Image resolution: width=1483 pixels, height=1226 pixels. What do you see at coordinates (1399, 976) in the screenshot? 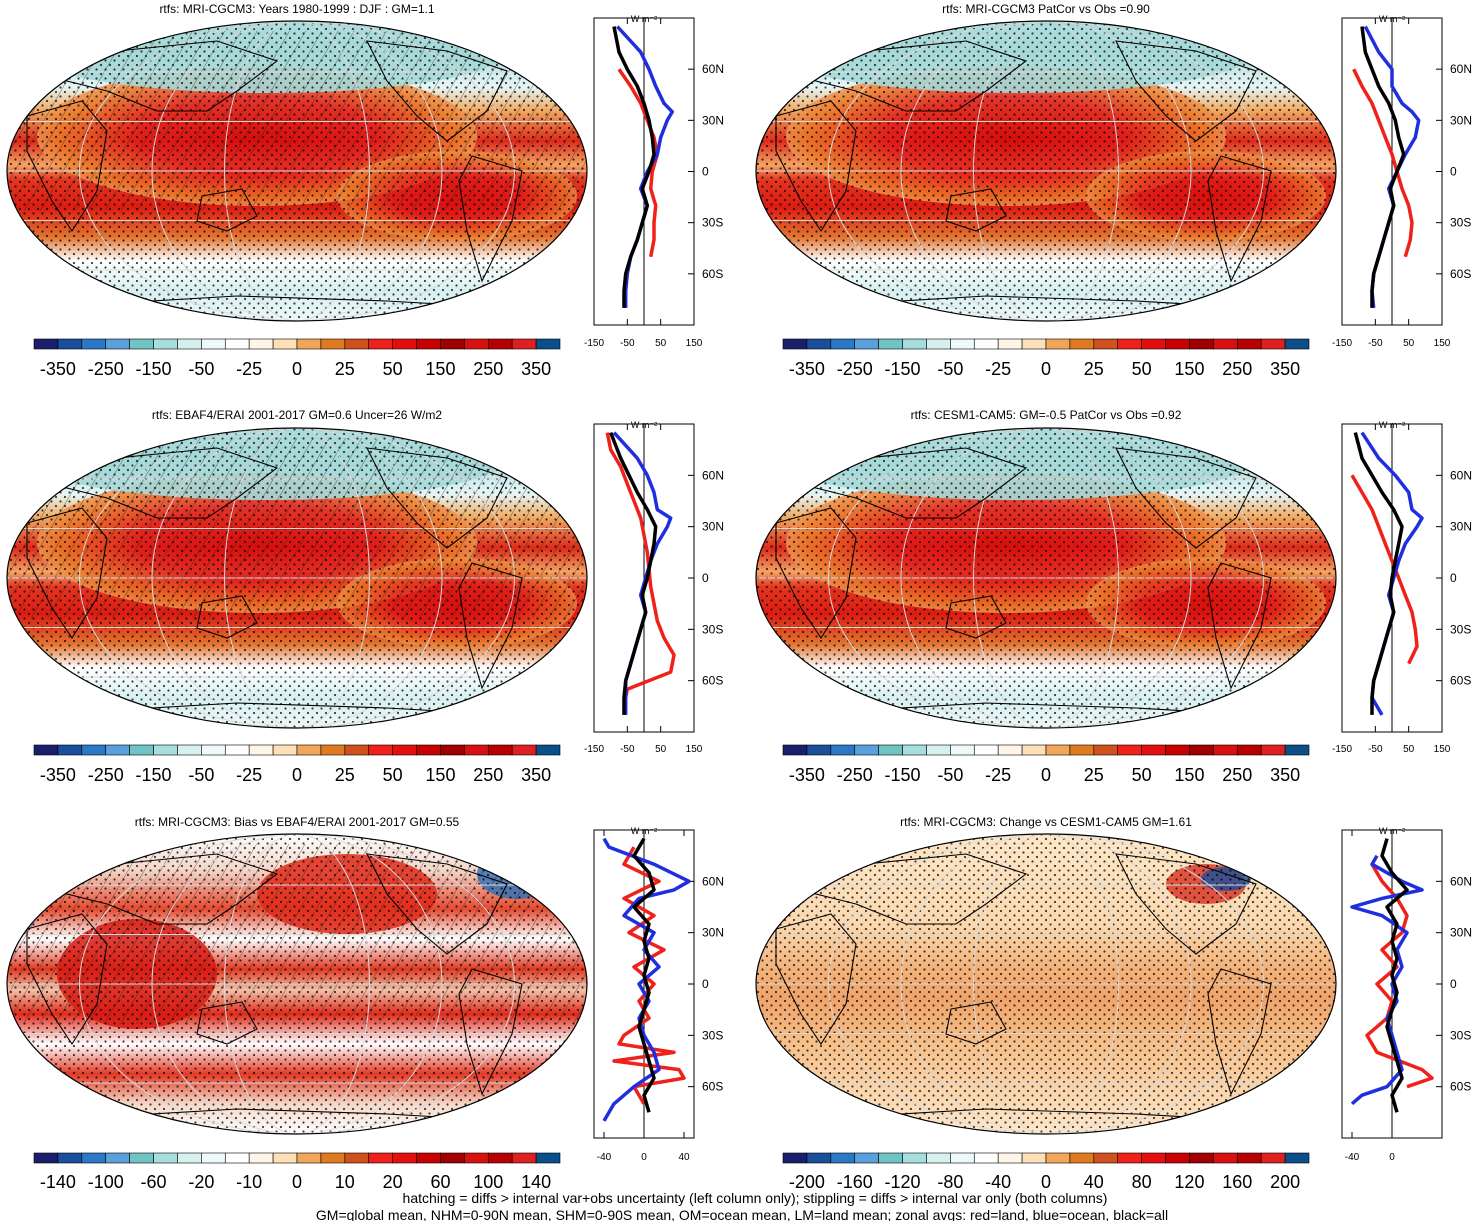
I see `zonal-series-land` at bounding box center [1399, 976].